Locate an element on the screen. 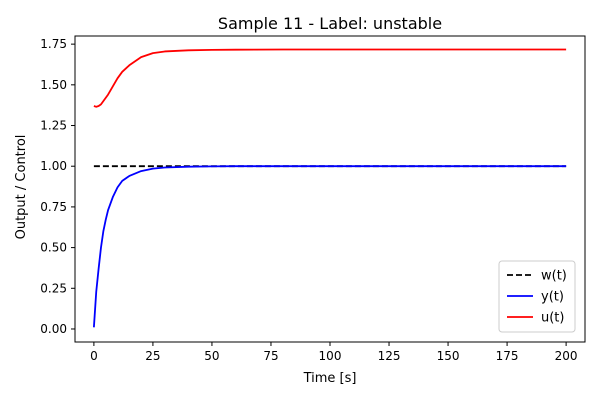 The width and height of the screenshot is (600, 400). x-tick-label: 25 is located at coordinates (152, 356).